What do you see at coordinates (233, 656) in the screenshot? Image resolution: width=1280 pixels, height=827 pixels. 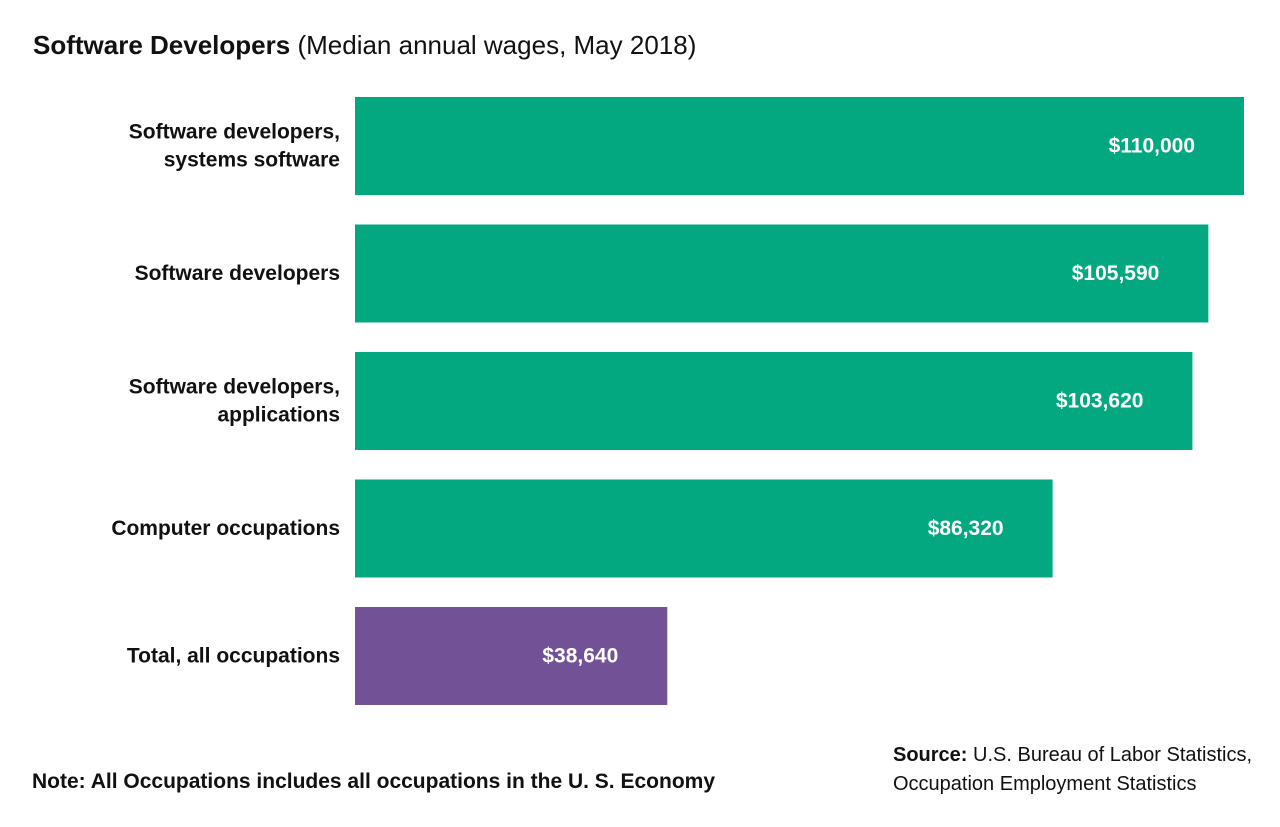 I see `category-label-5-line-1: Total, all occupations` at bounding box center [233, 656].